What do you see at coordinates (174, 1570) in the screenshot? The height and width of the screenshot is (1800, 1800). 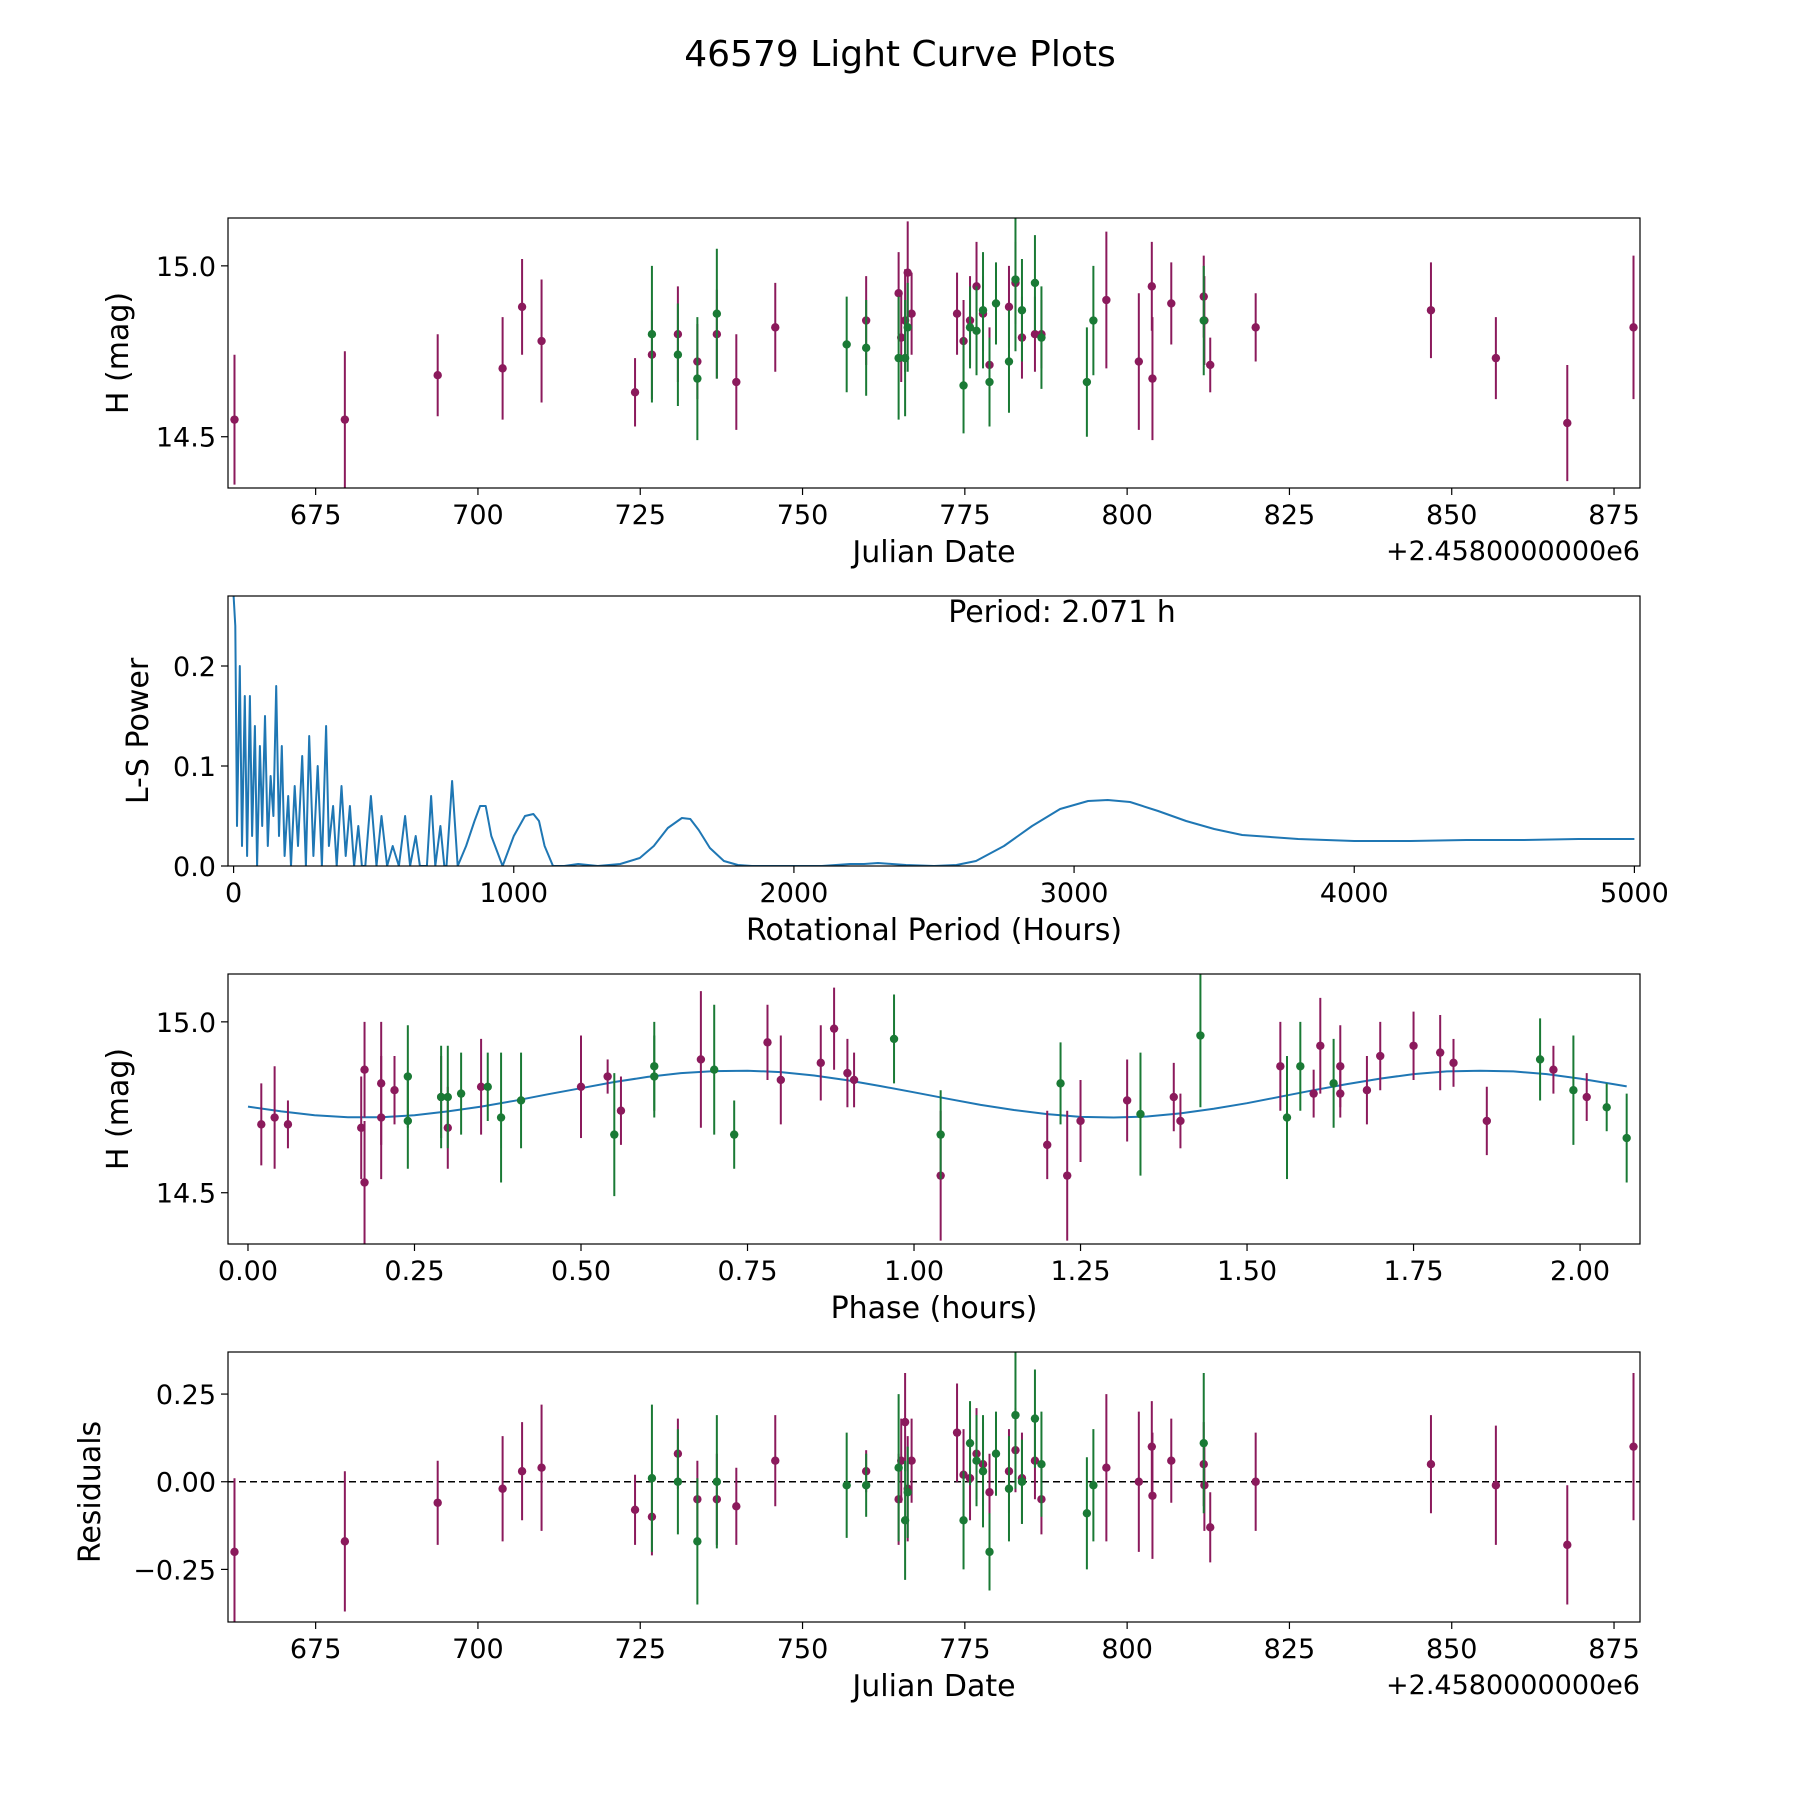 I see `y-tick-label: −0.25` at bounding box center [174, 1570].